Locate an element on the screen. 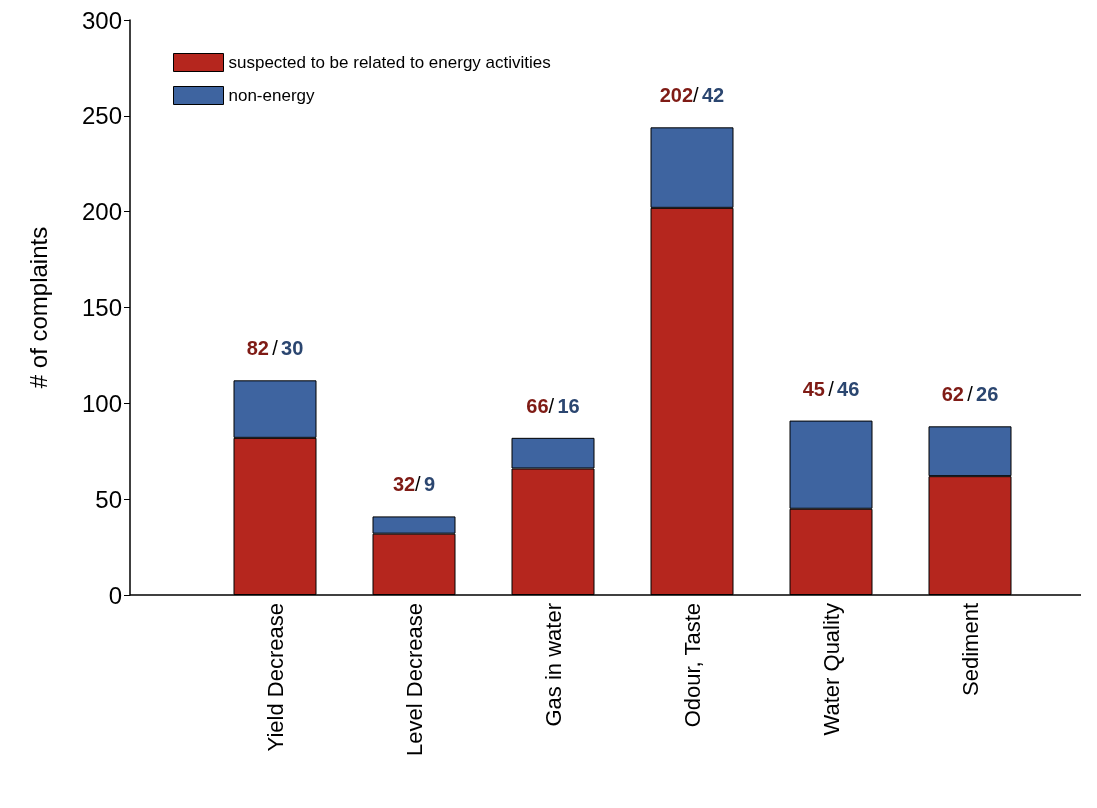 The height and width of the screenshot is (808, 1097). annotation: 202/ 42 is located at coordinates (692, 95).